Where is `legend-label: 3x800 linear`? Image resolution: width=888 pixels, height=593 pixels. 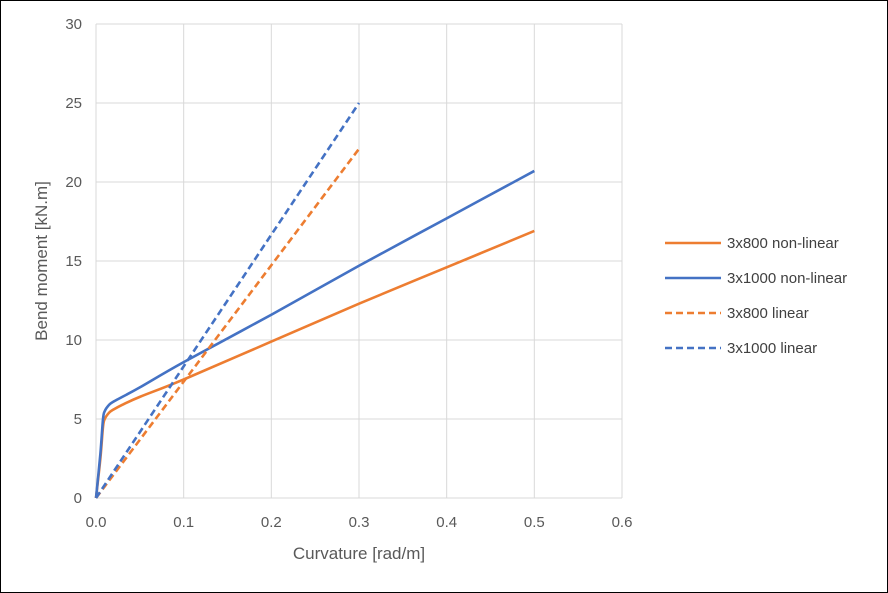 legend-label: 3x800 linear is located at coordinates (768, 313).